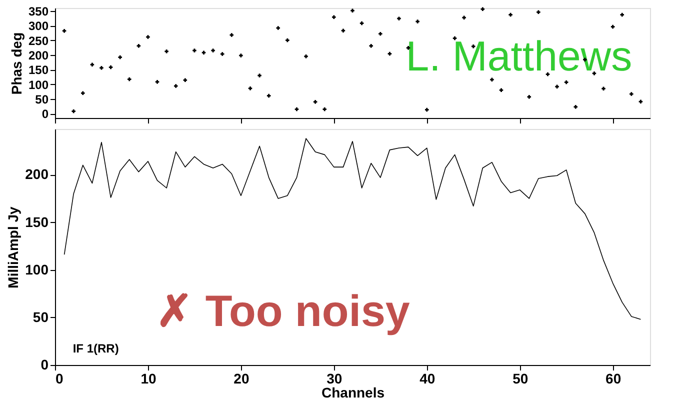 This screenshot has height=413, width=698. I want to click on y-tick-label: 300, so click(38, 26).